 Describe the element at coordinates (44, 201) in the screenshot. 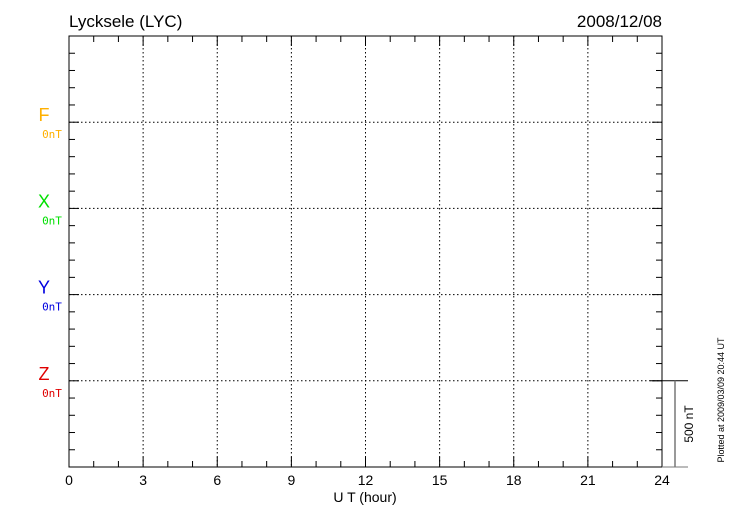

I see `series-label-x: X` at that location.